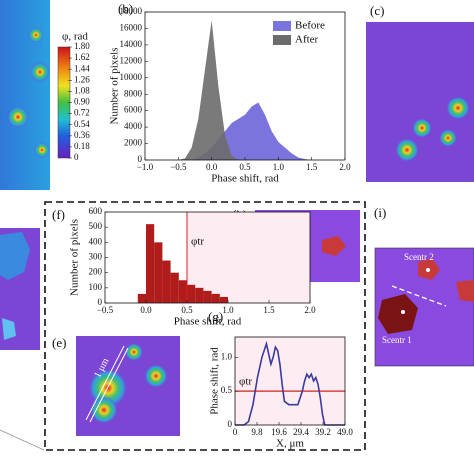 This screenshot has width=474, height=474. What do you see at coordinates (82, 68) in the screenshot?
I see `colorbar-tick-label: 1.44` at bounding box center [82, 68].